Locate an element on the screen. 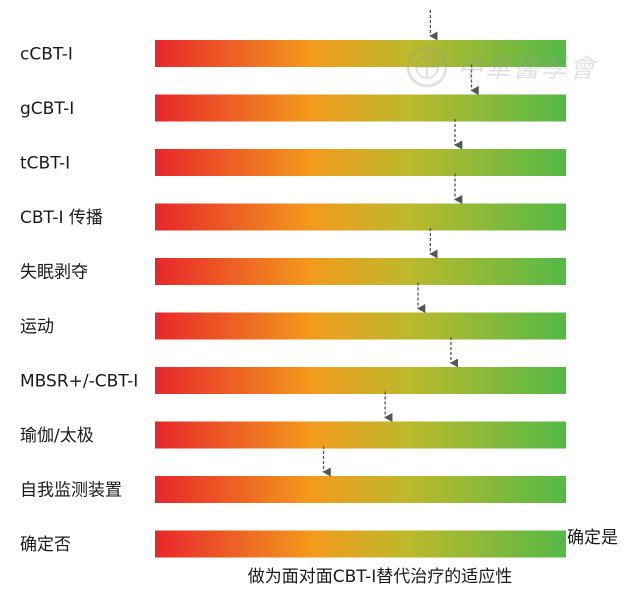 Image resolution: width=640 pixels, height=593 pixels. row-label: 确定否 is located at coordinates (45, 545).